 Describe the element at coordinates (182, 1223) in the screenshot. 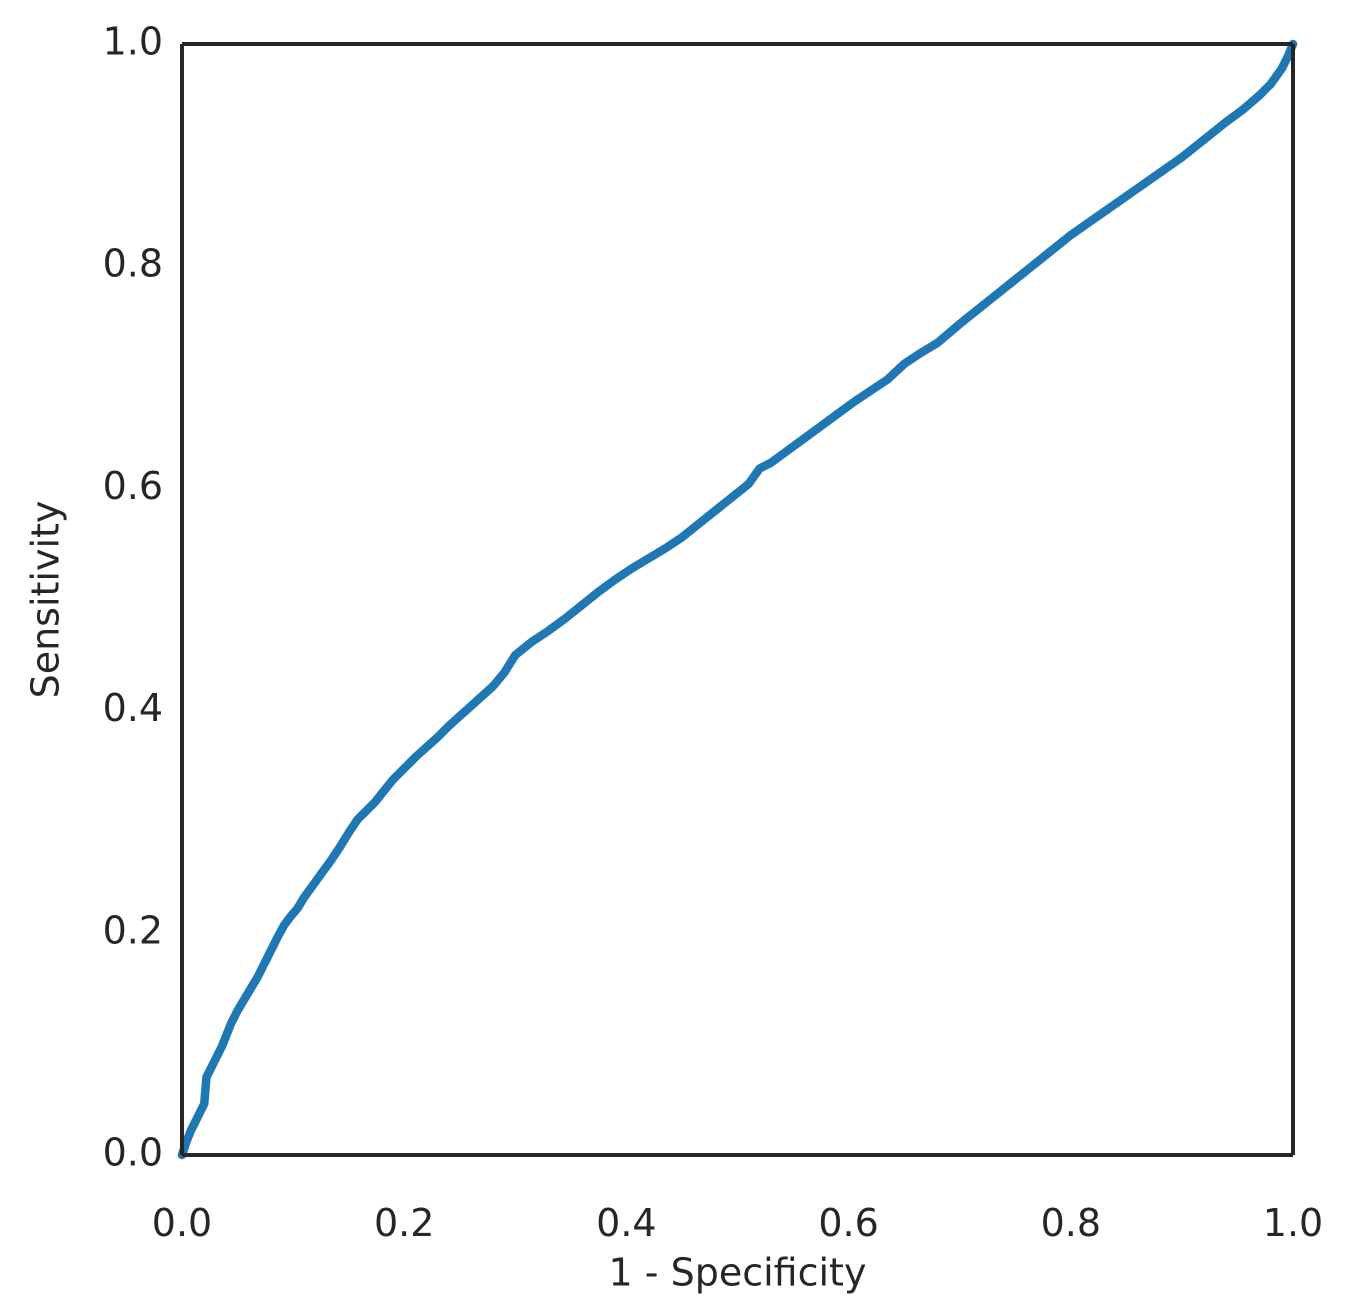

I see `x-tick-label: 0.0` at that location.